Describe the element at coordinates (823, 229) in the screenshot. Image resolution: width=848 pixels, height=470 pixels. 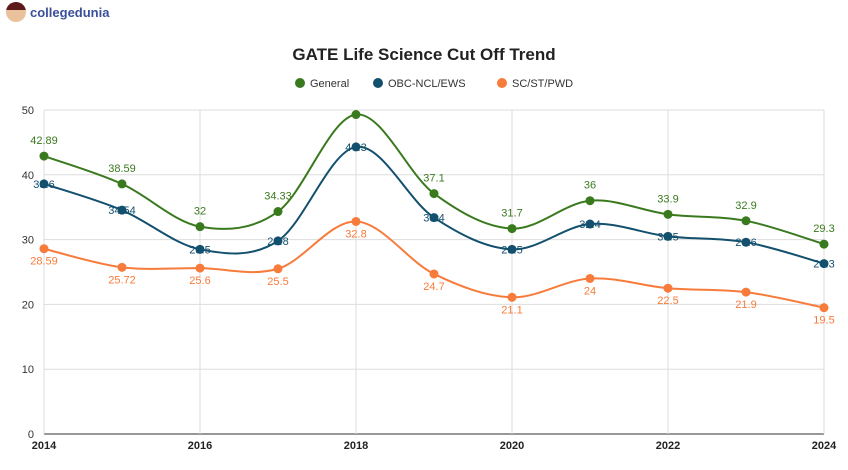
I see `data-label: 29.3` at that location.